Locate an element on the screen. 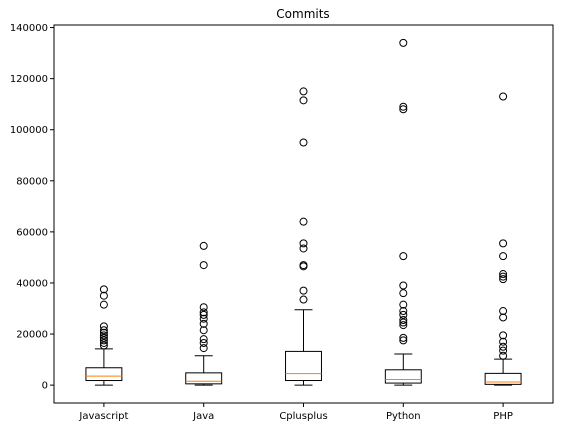 The width and height of the screenshot is (561, 427). box-java is located at coordinates (204, 313).